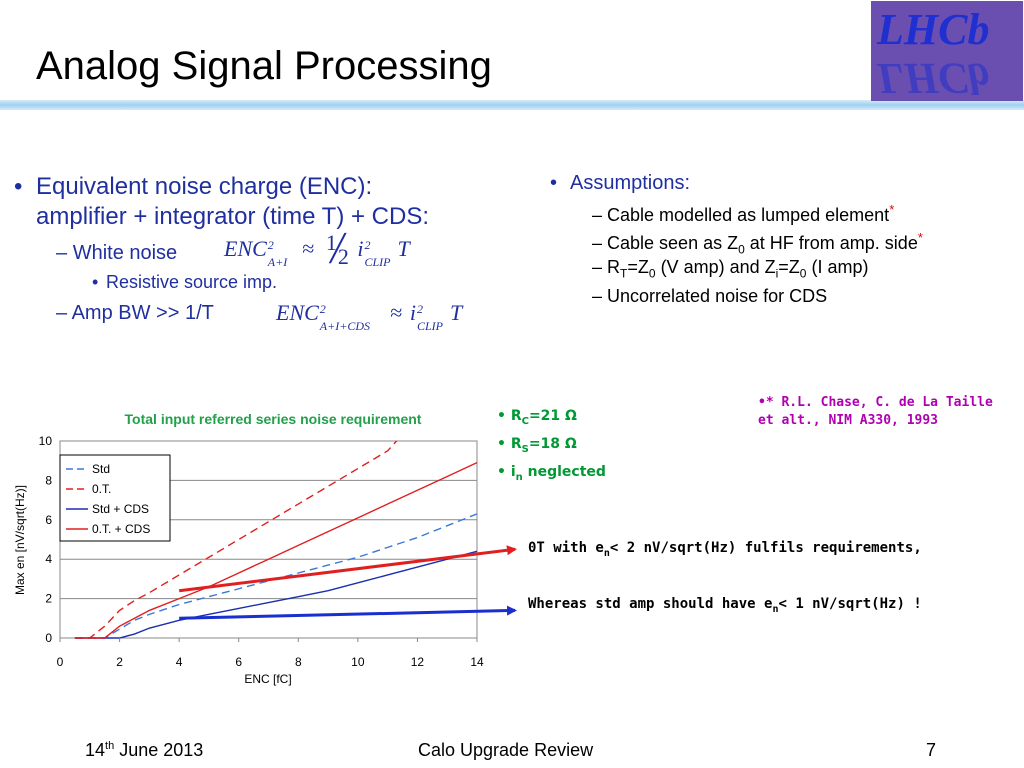 The height and width of the screenshot is (768, 1024). What do you see at coordinates (650, 604) in the screenshot?
I see `n2-pre: Whereas std amp should have e` at bounding box center [650, 604].